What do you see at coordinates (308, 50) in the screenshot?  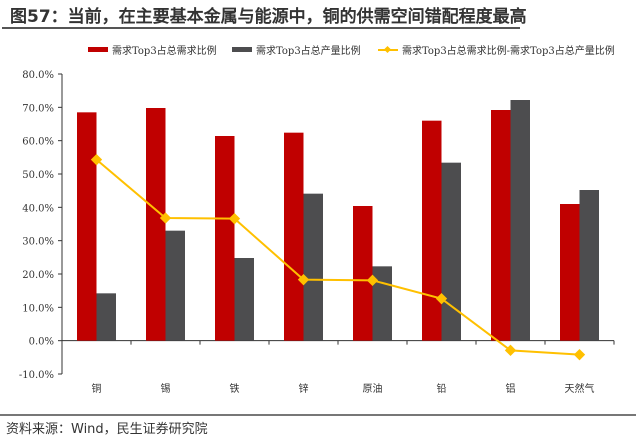 I see `legend-label: 需求Top3占总产量比例` at bounding box center [308, 50].